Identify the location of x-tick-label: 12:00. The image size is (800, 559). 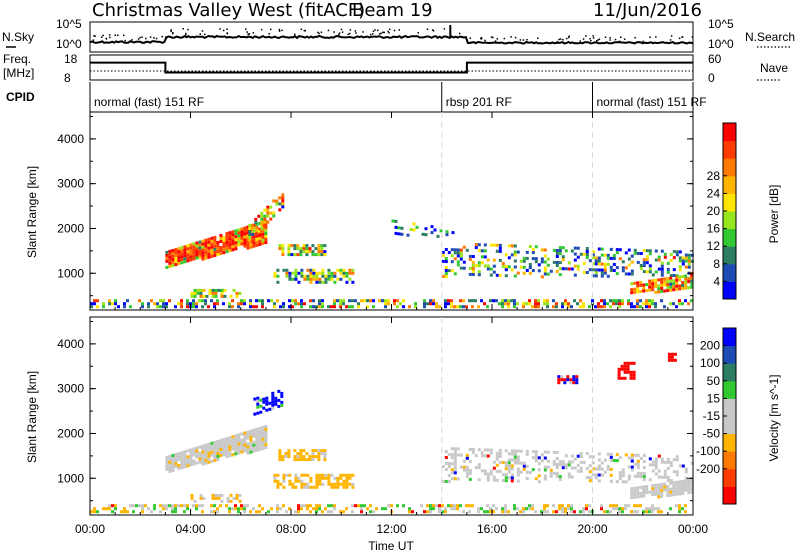
(391, 529).